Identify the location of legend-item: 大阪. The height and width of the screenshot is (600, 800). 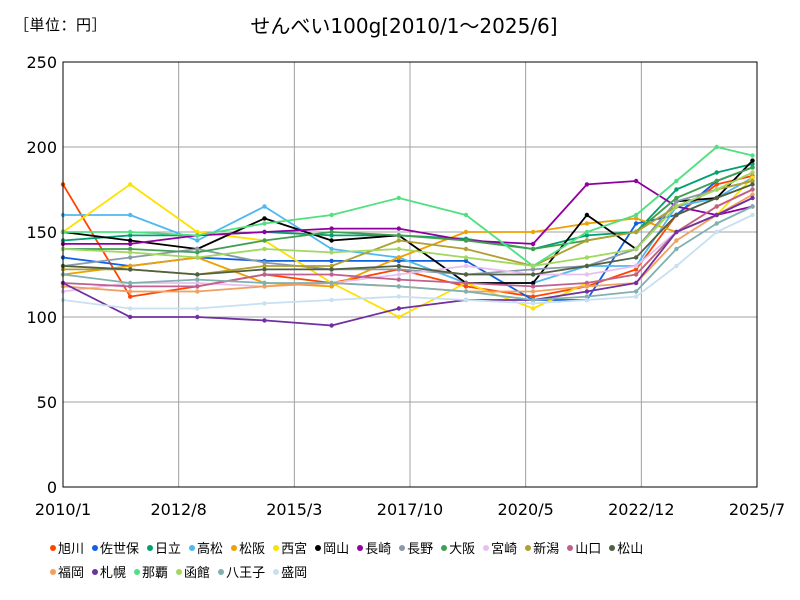
(458, 547).